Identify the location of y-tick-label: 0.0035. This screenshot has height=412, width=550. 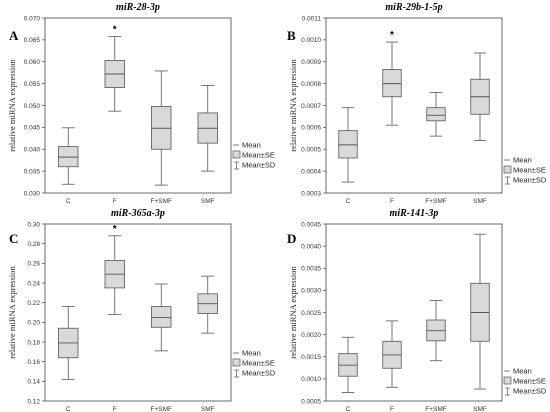
(311, 269).